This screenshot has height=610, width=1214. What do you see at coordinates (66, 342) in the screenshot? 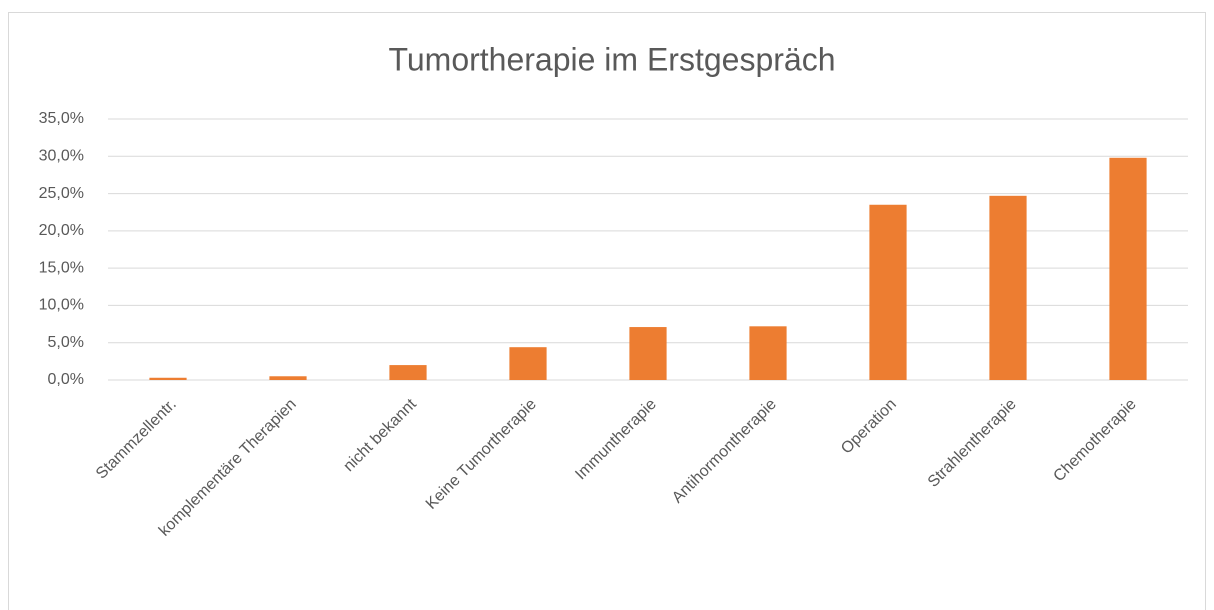
I see `y-tick-label: 5,0%` at bounding box center [66, 342].